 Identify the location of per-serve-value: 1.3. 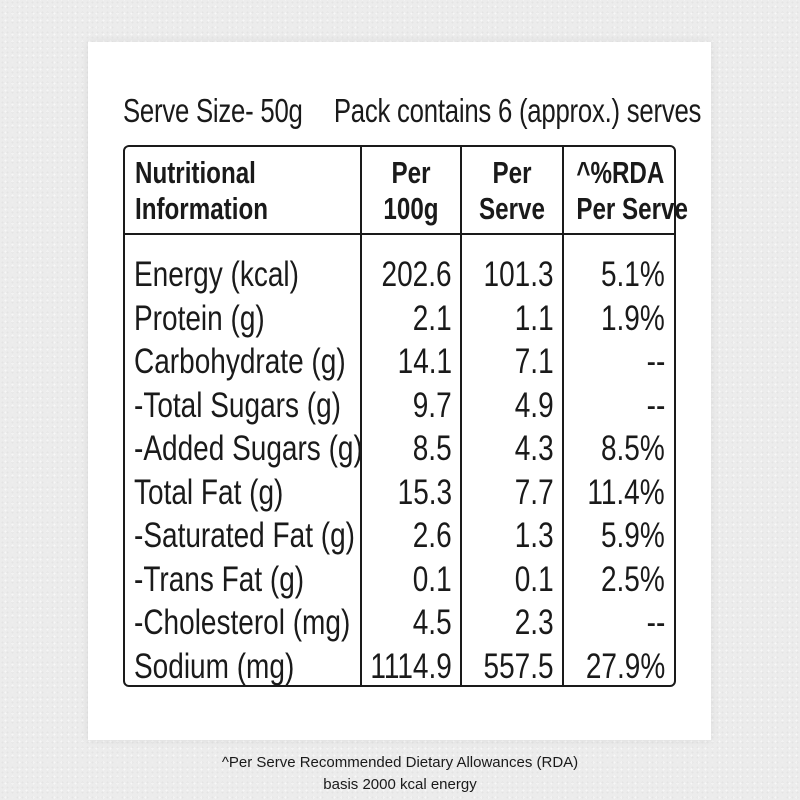
(534, 535).